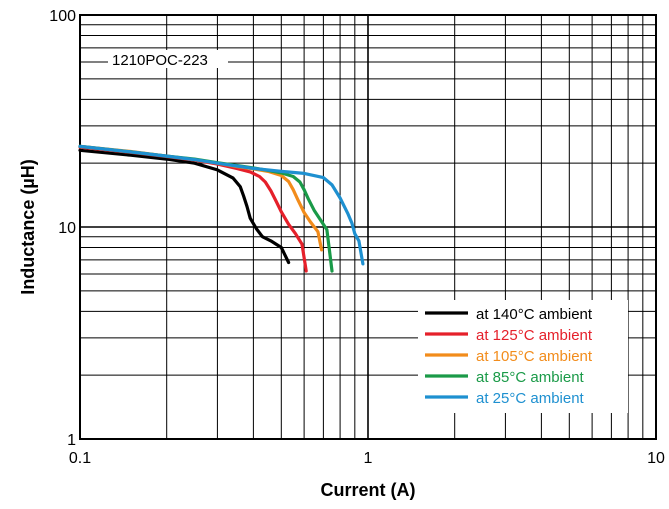 This screenshot has height=509, width=669. What do you see at coordinates (67, 228) in the screenshot?
I see `y-tick-label: 10` at bounding box center [67, 228].